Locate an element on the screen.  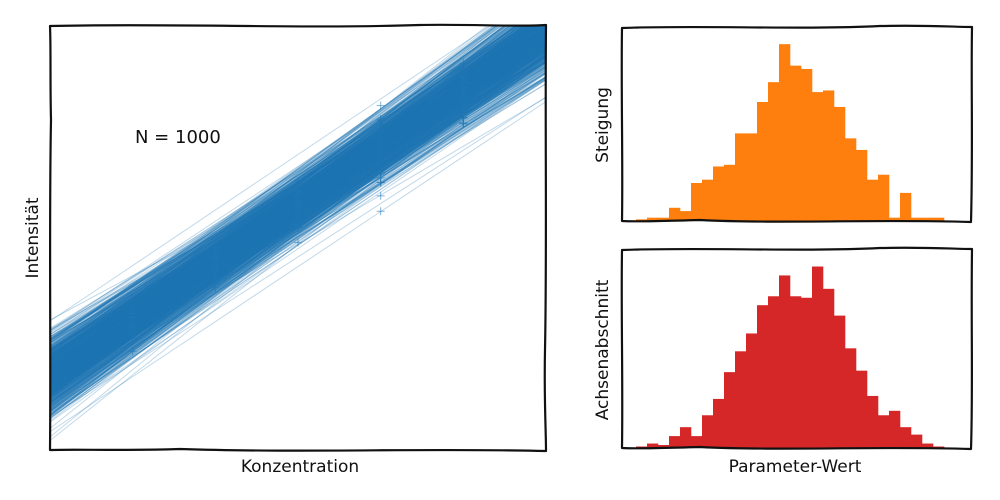
intercept-y-axis-label: Achsenabschnitt is located at coordinates (603, 349).